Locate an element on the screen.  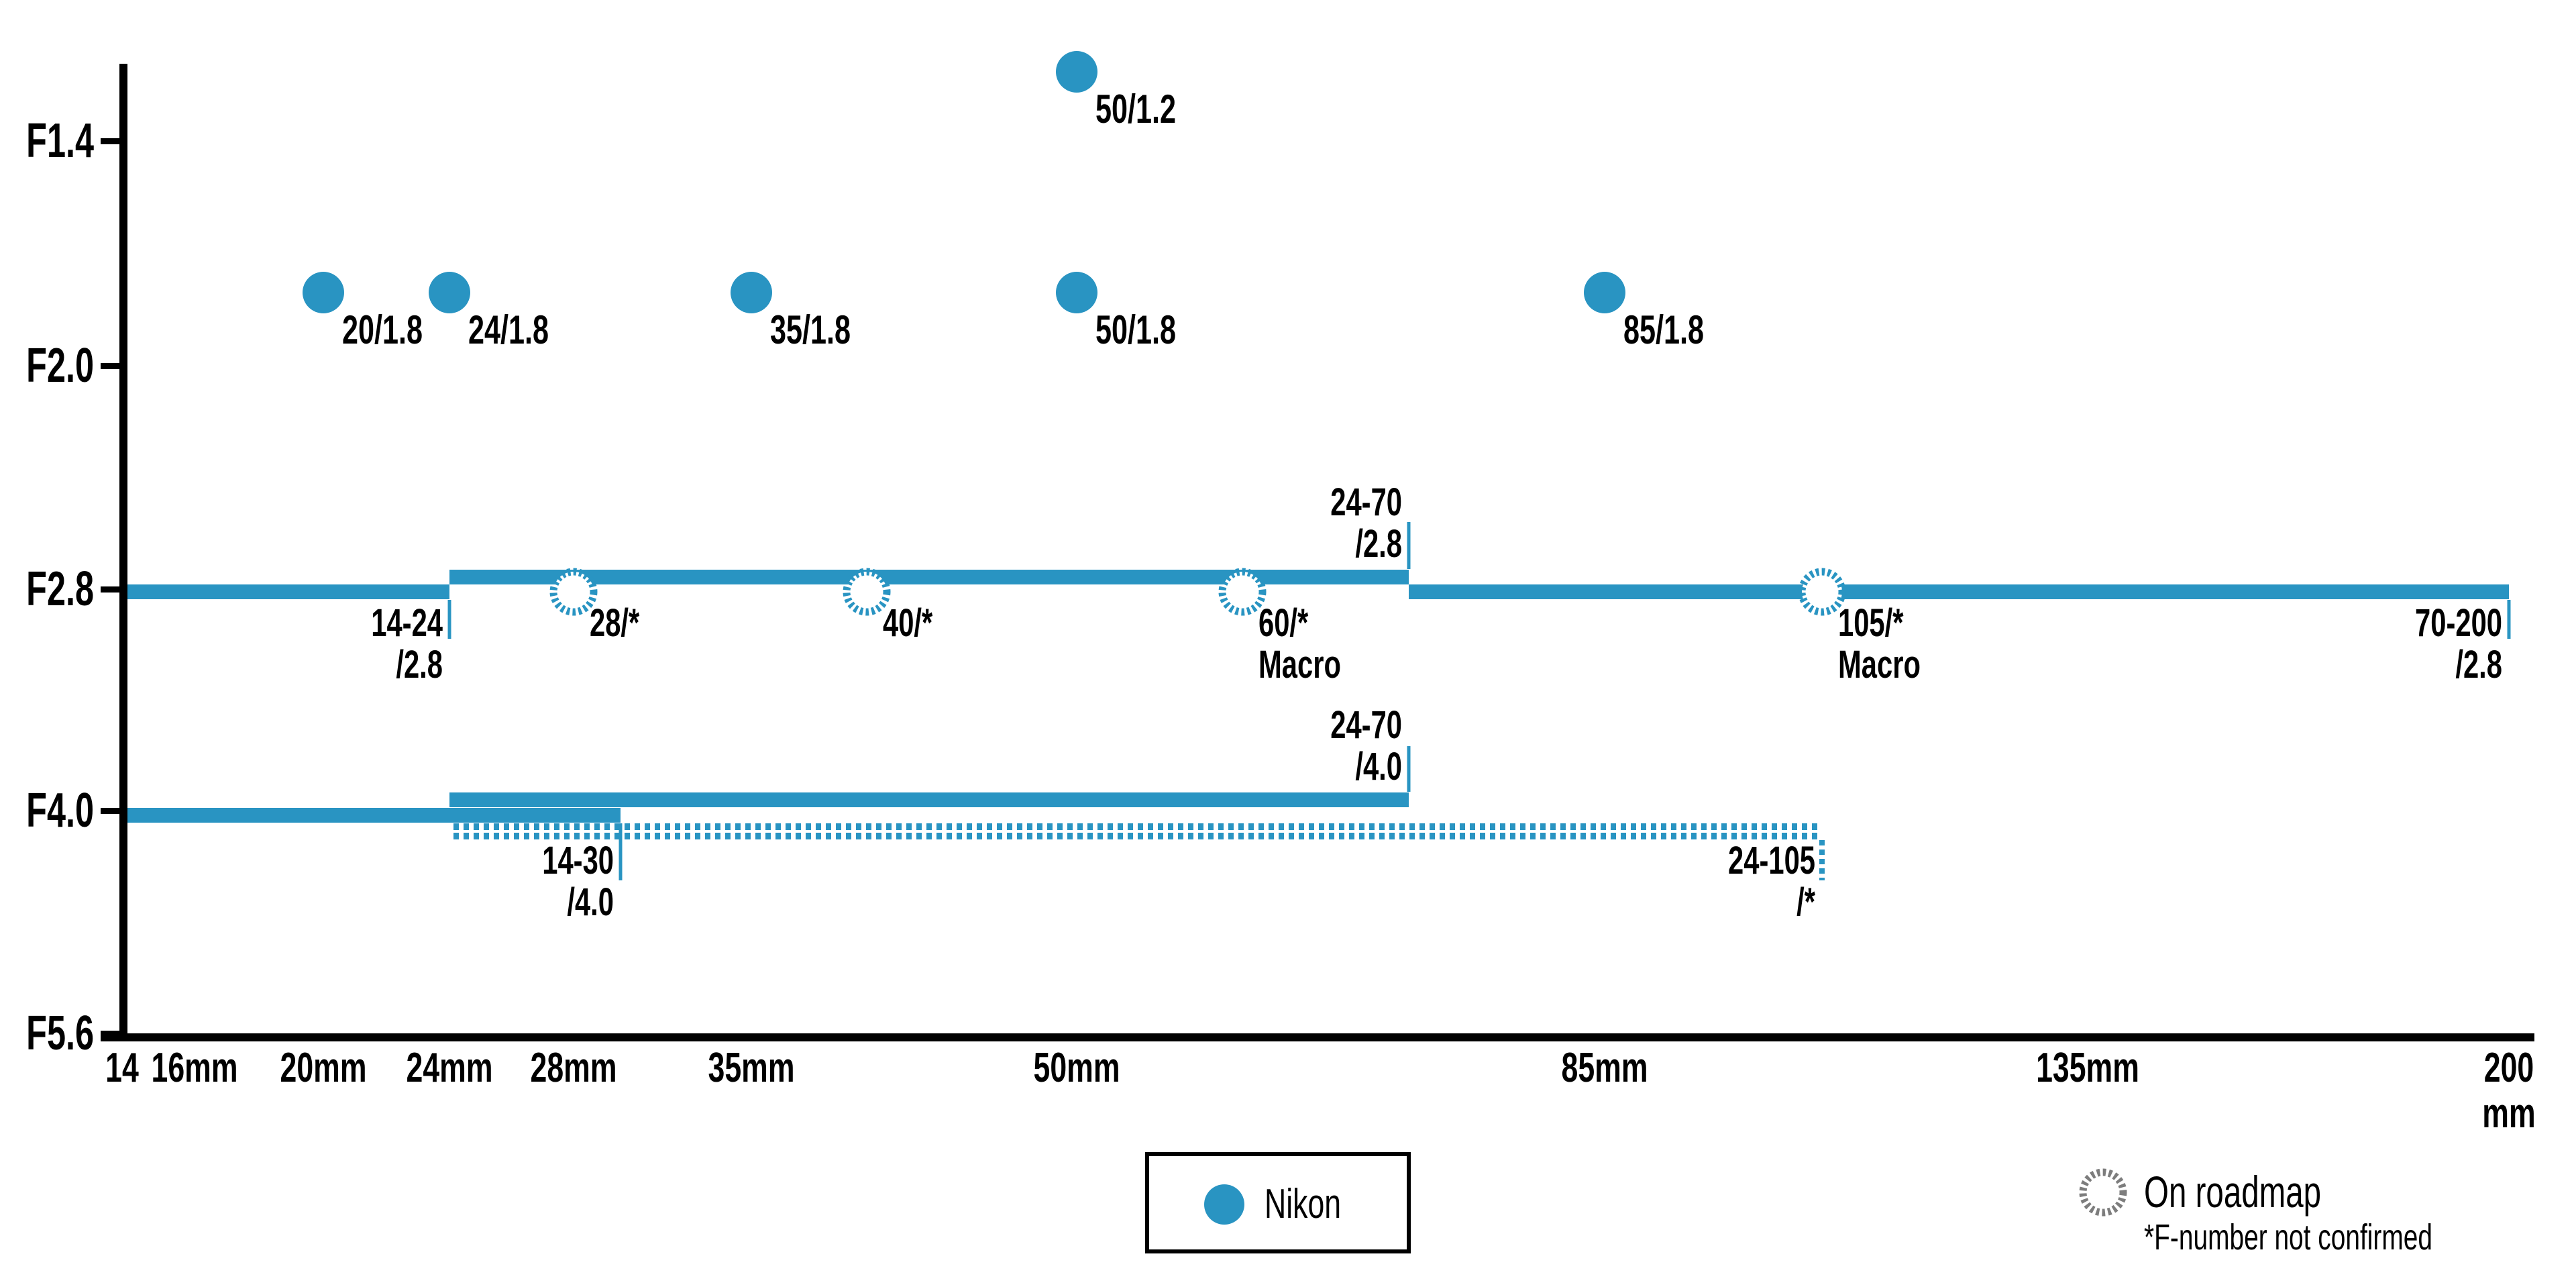
roadmap-lens-circles is located at coordinates (1197, 592).